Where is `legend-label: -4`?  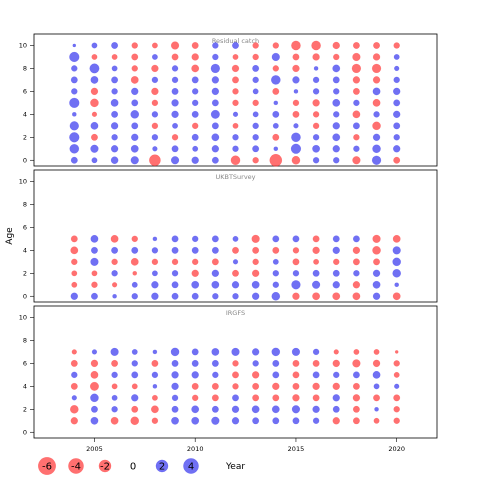 legend-label: -4 is located at coordinates (76, 467).